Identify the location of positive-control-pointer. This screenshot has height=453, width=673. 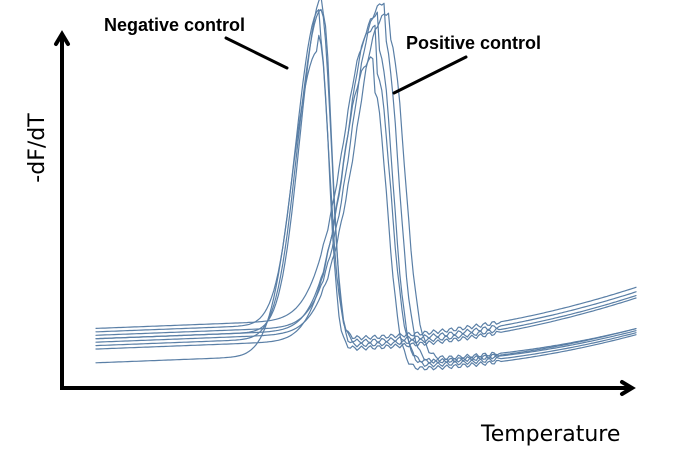
(430, 75).